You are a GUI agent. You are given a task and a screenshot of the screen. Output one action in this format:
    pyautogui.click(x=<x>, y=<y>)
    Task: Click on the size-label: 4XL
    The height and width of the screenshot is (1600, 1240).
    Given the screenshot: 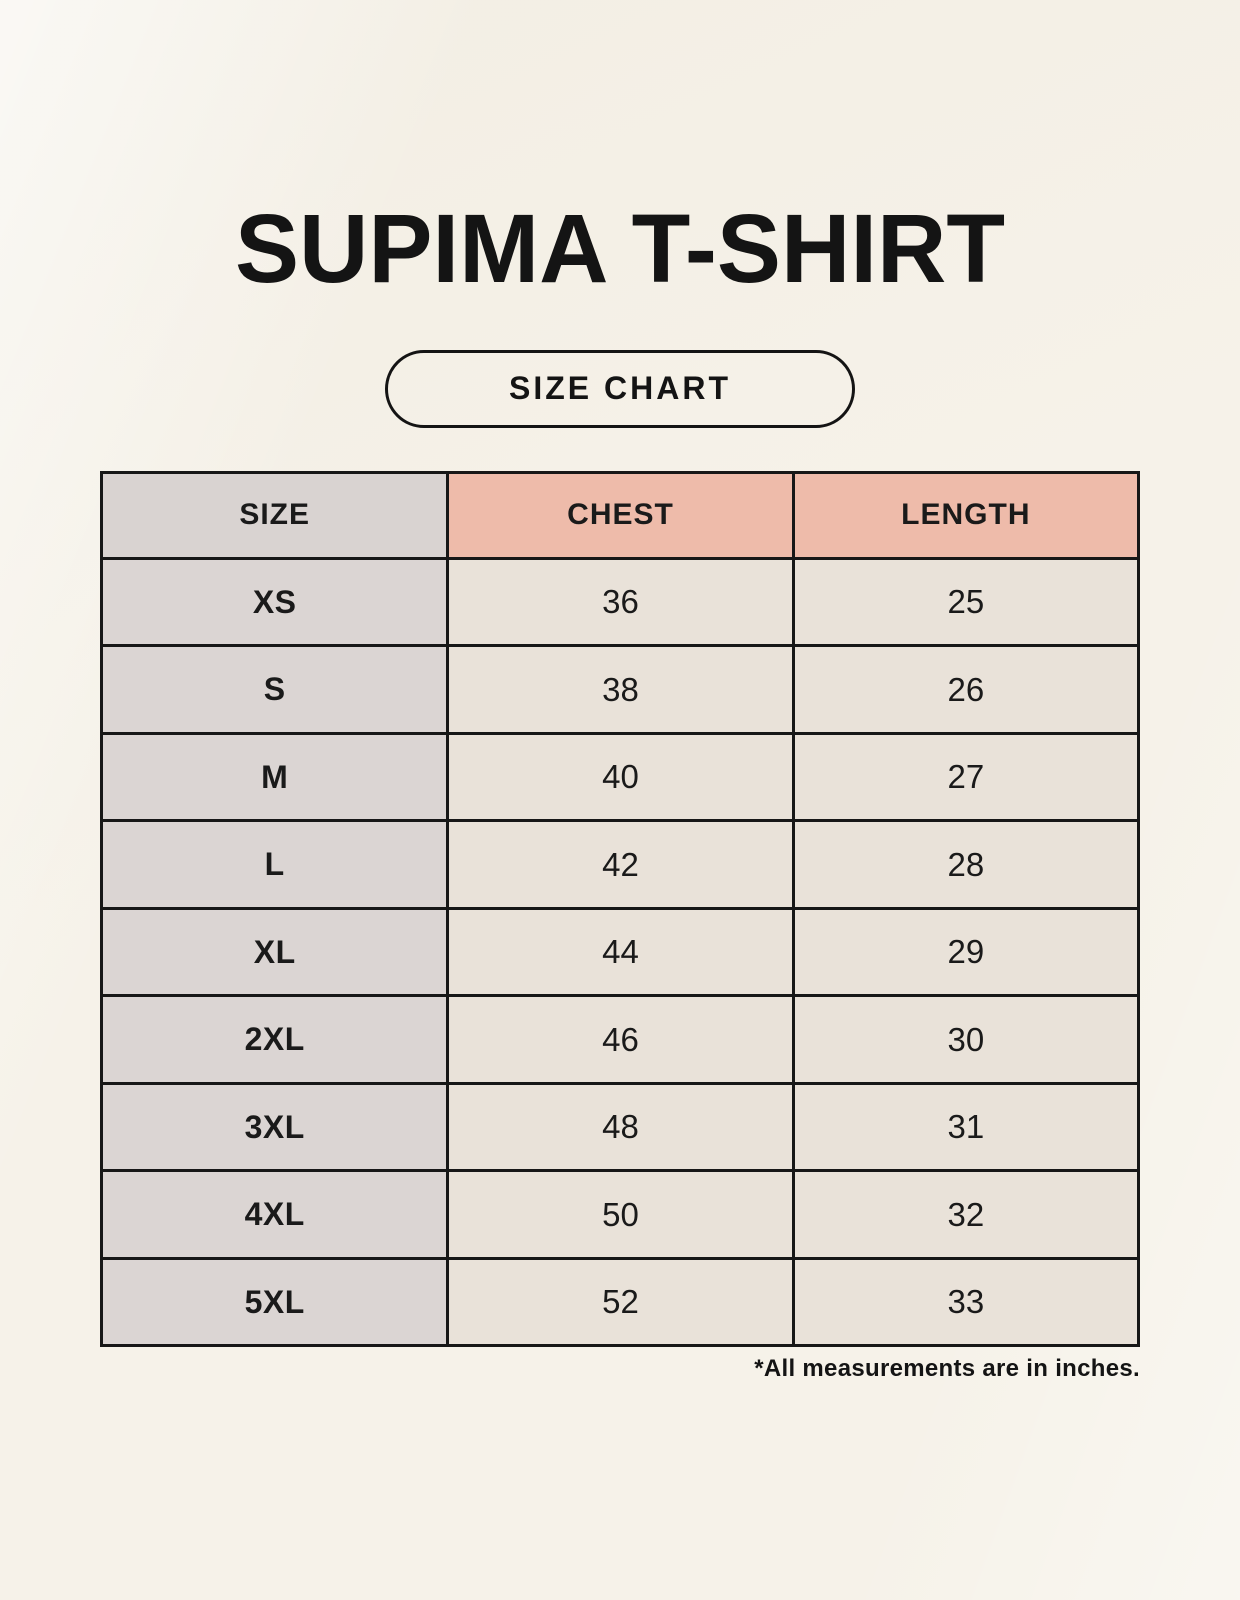 What is the action you would take?
    pyautogui.click(x=274, y=1214)
    